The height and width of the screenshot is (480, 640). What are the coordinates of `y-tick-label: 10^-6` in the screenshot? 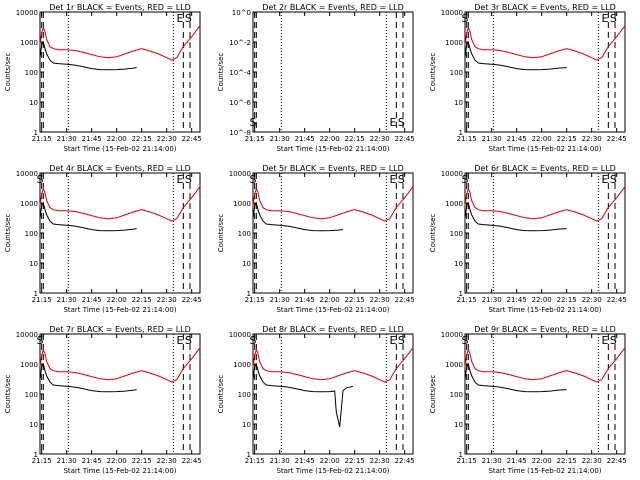 It's located at (240, 103).